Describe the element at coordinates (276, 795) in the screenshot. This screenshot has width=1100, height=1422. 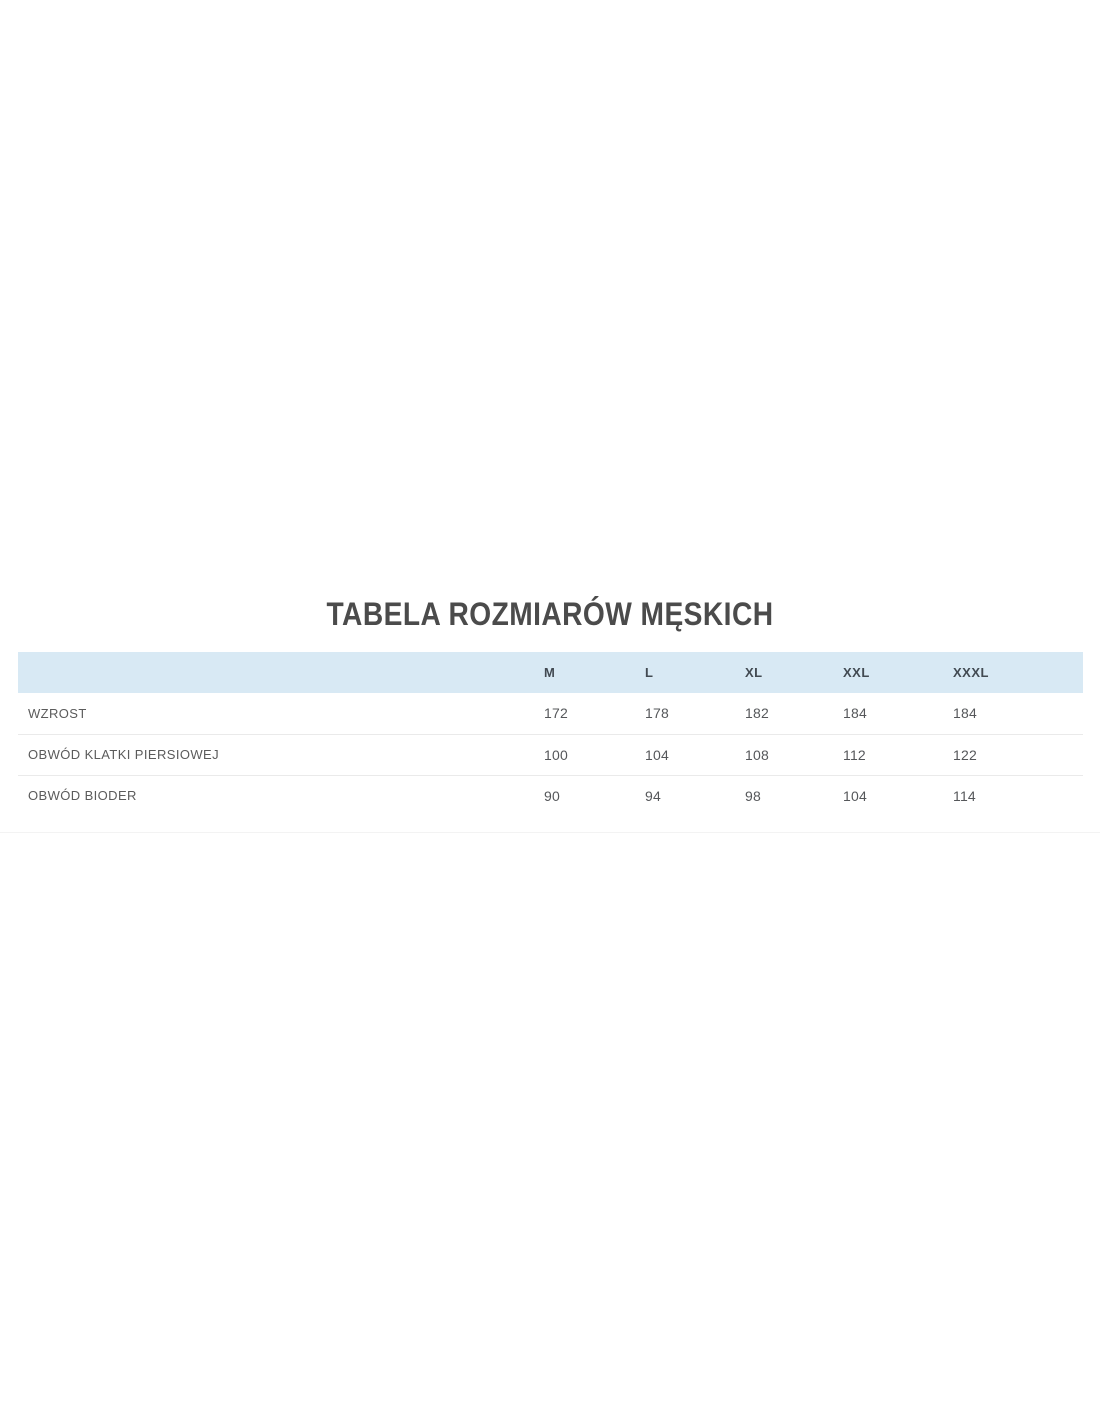
I see `row-label: OBWÓD BIODER` at that location.